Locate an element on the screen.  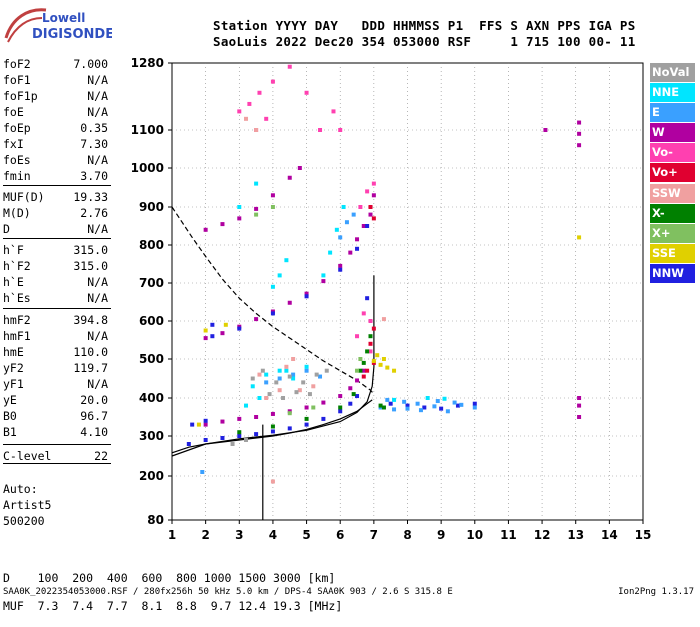
x-tick-label: 11 is located at coordinates (508, 535).